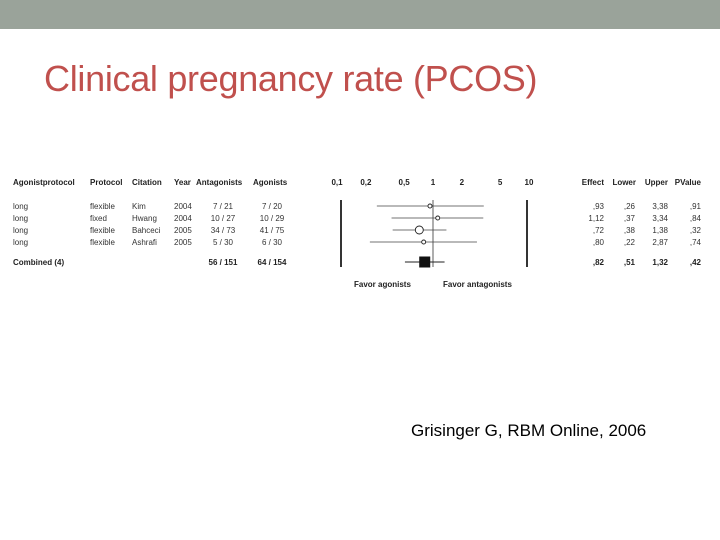  Describe the element at coordinates (630, 262) in the screenshot. I see `table-cell: ,51` at that location.